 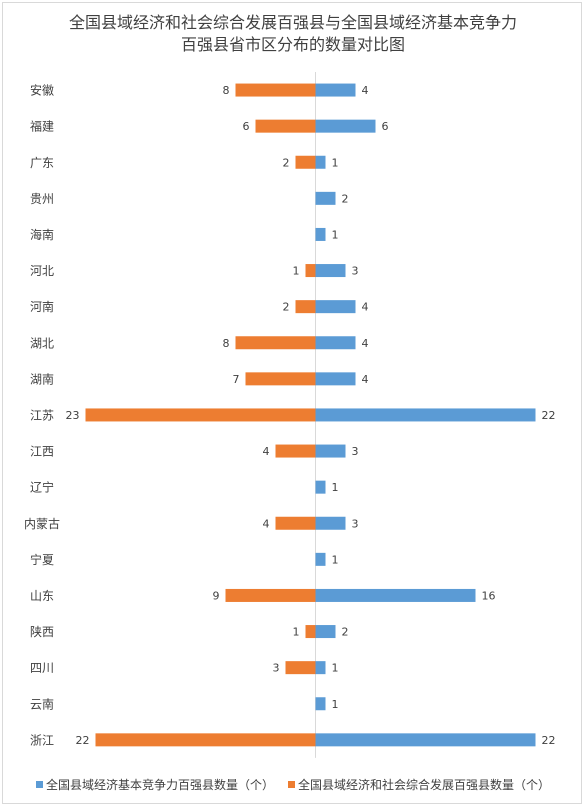 I want to click on data-label-blue: 6, so click(x=385, y=126).